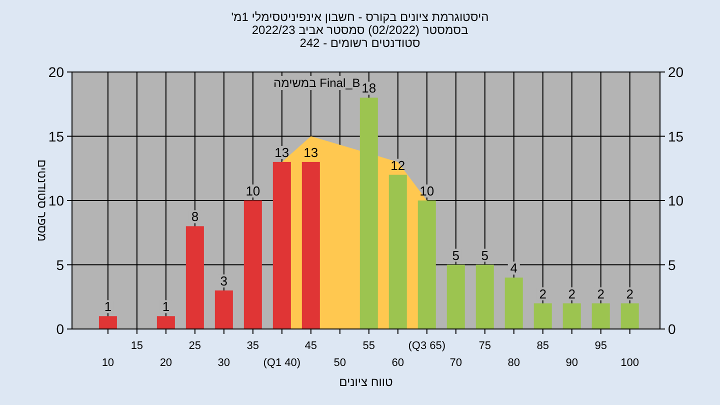  I want to click on chart-subtitle: בסמסטר (02/2022) סמסטר אביב 2022/23, so click(360, 30).